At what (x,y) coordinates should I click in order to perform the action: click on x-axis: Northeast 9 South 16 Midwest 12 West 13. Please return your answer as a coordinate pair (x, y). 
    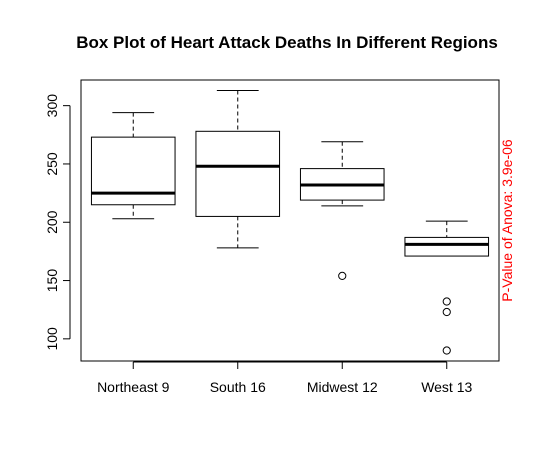
    Looking at the image, I should click on (285, 378).